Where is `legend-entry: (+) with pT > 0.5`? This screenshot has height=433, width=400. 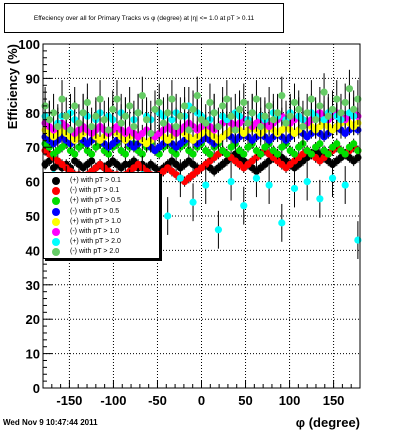
legend-entry: (+) with pT > 0.5 is located at coordinates (101, 201).